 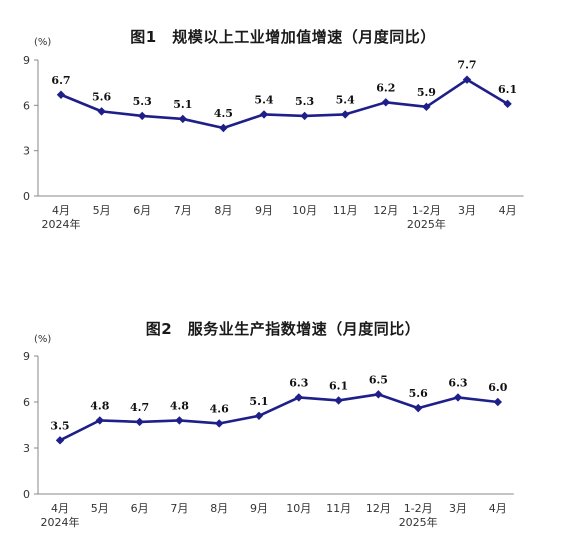 I want to click on data-label: 5.9, so click(x=426, y=92).